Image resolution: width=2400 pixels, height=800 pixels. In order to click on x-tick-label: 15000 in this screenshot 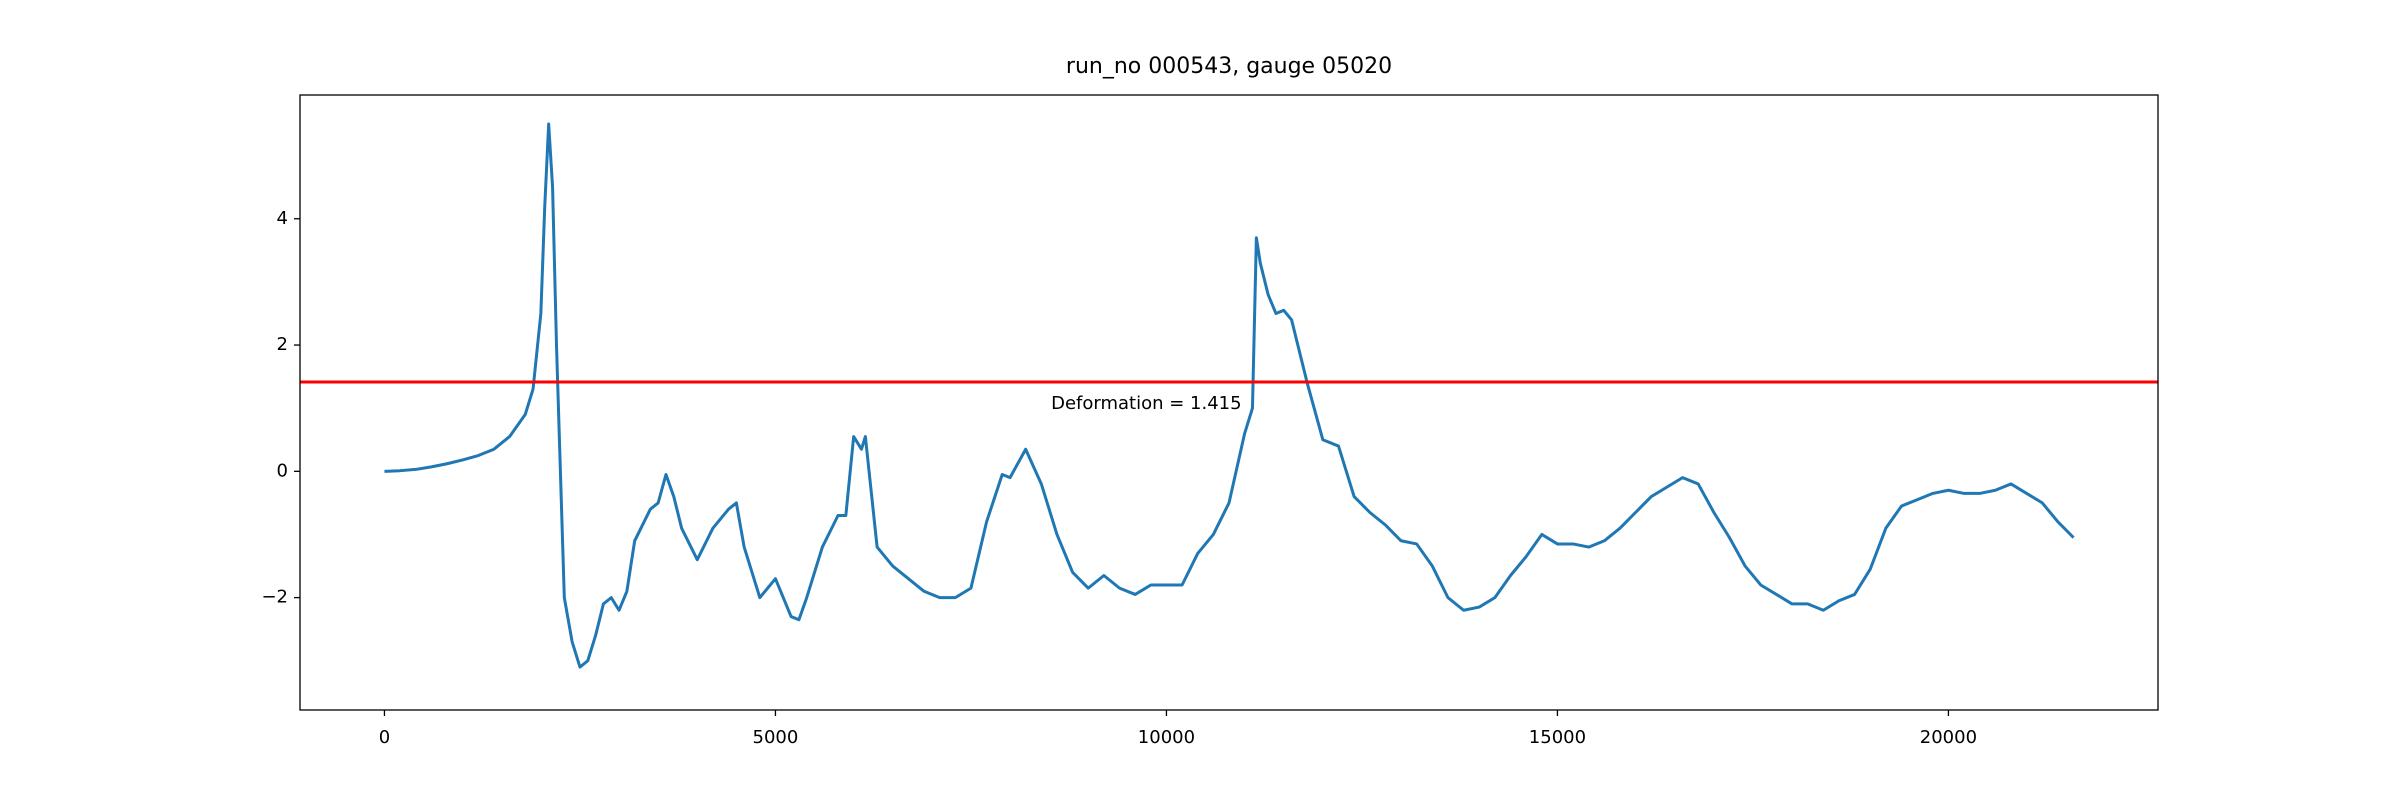, I will do `click(1557, 737)`.